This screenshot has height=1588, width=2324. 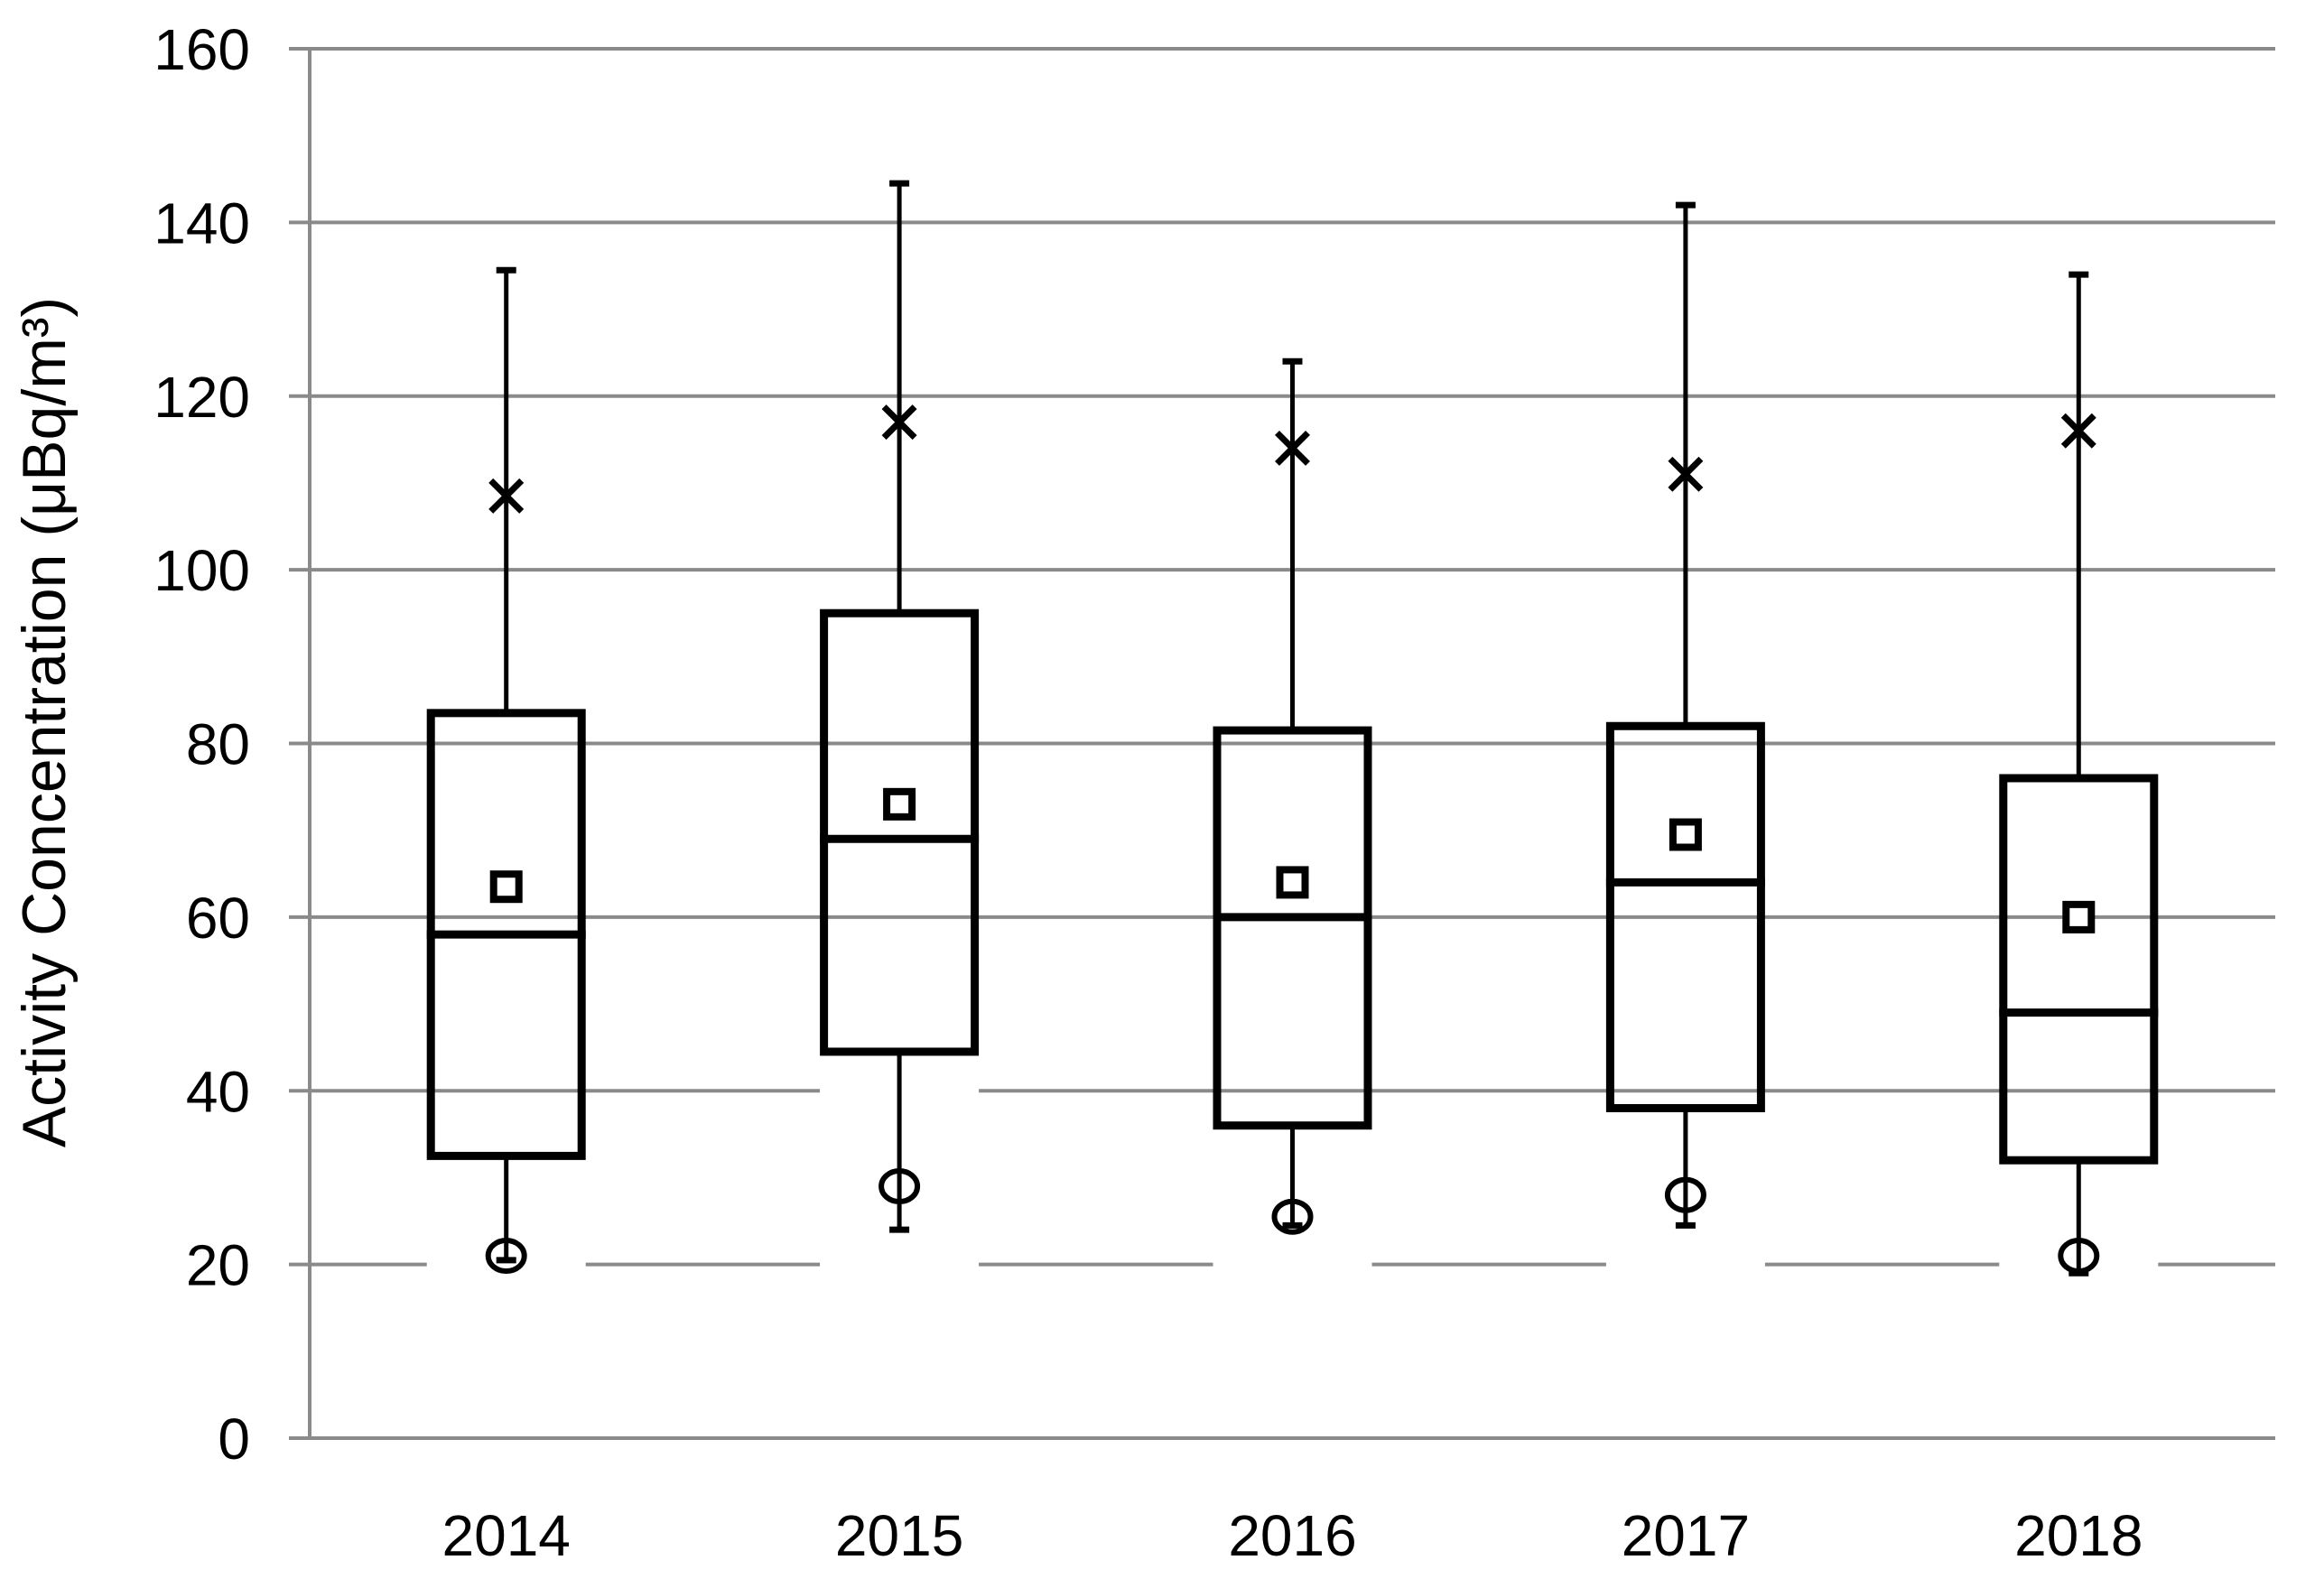 I want to click on box-2018, so click(x=2079, y=970).